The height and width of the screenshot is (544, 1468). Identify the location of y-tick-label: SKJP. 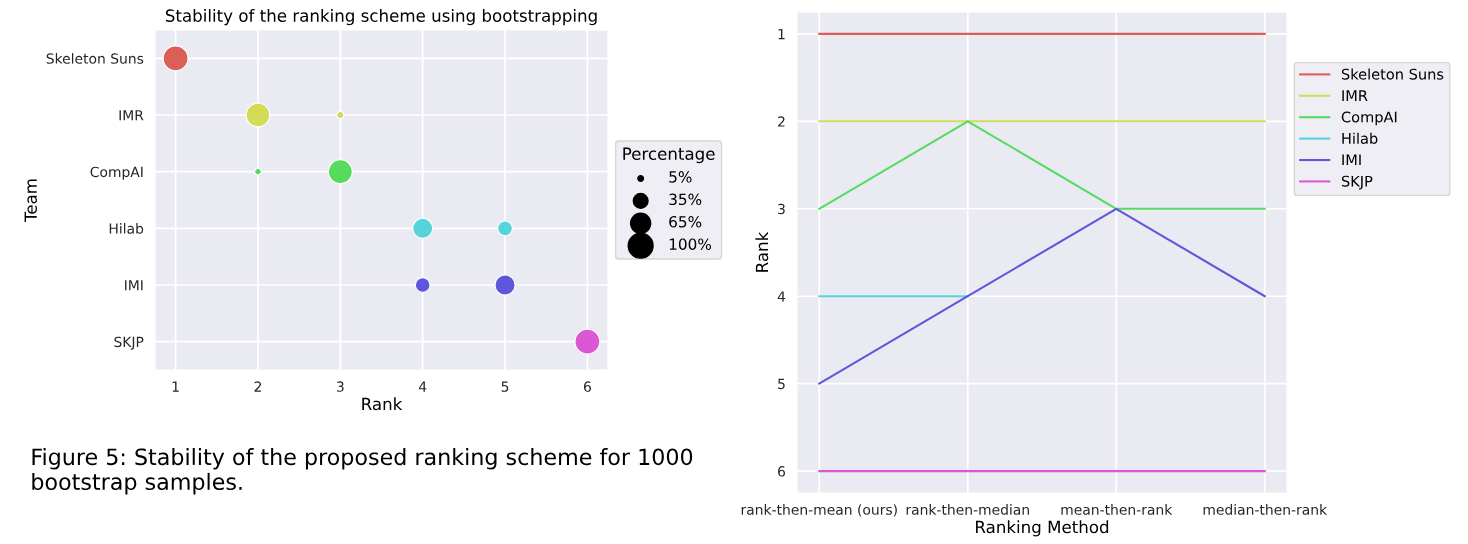
(129, 343).